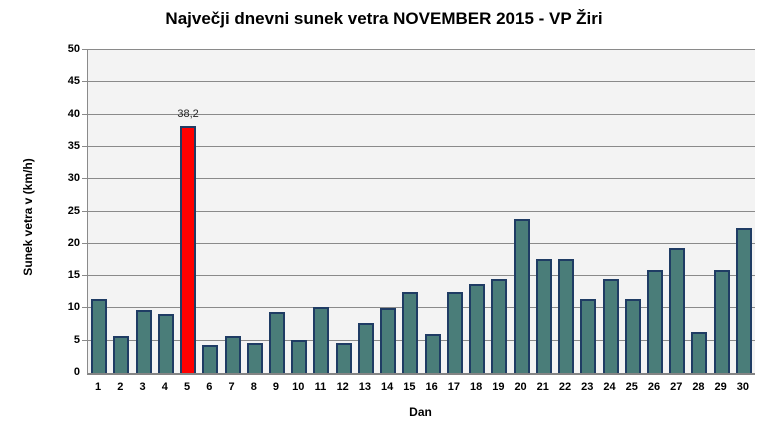  I want to click on x-tick-label-24: 24, so click(609, 387).